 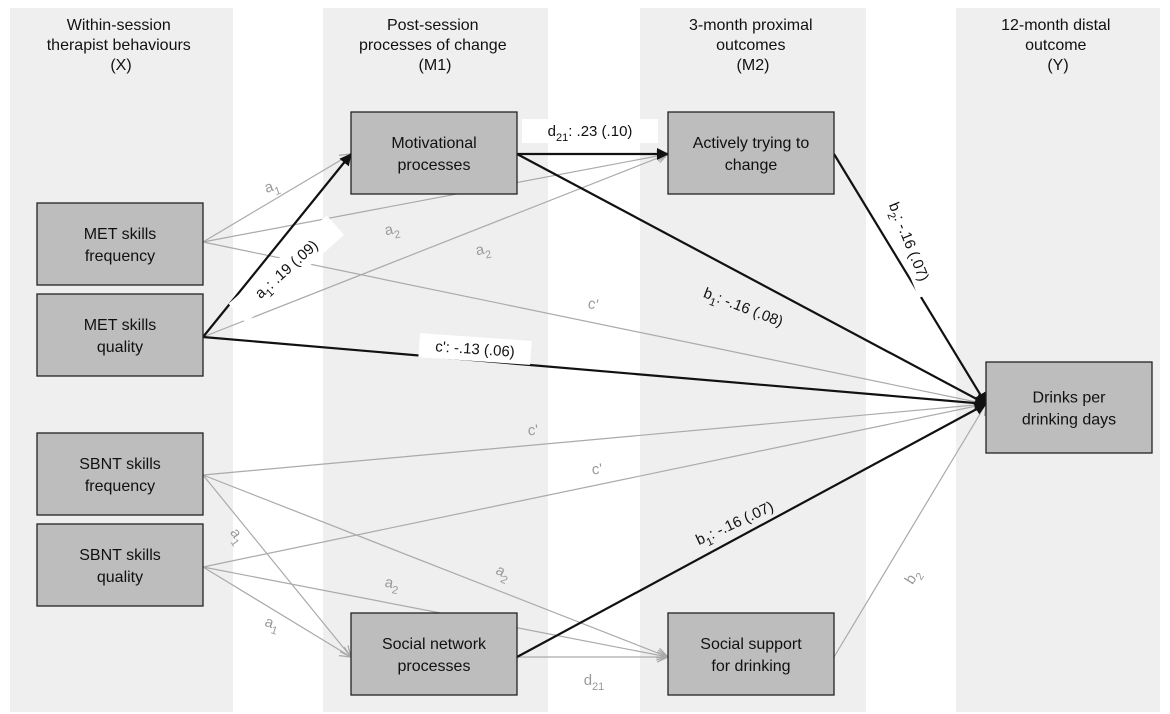 I want to click on path-label-a2-sbnt-qual-sup: a2, so click(x=392, y=585).